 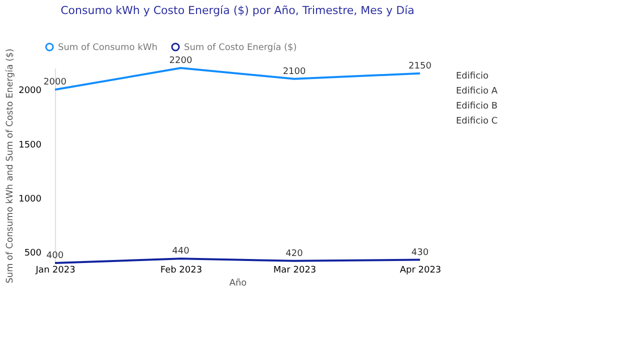 I want to click on data-label: 2150, so click(x=420, y=66).